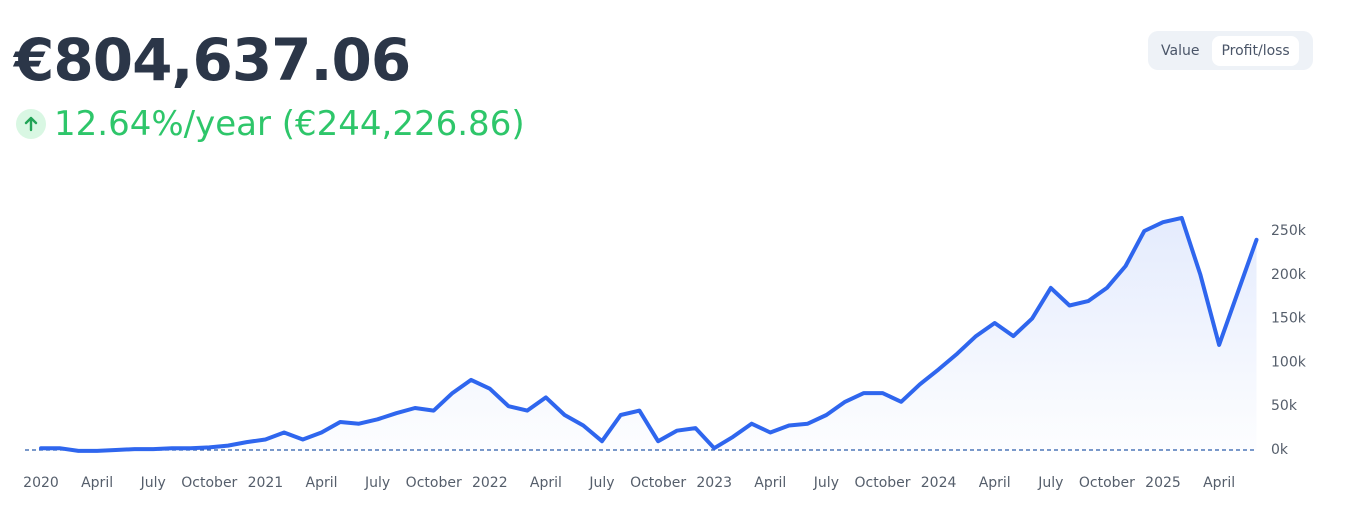  What do you see at coordinates (939, 483) in the screenshot?
I see `x-tick-label: 2024` at bounding box center [939, 483].